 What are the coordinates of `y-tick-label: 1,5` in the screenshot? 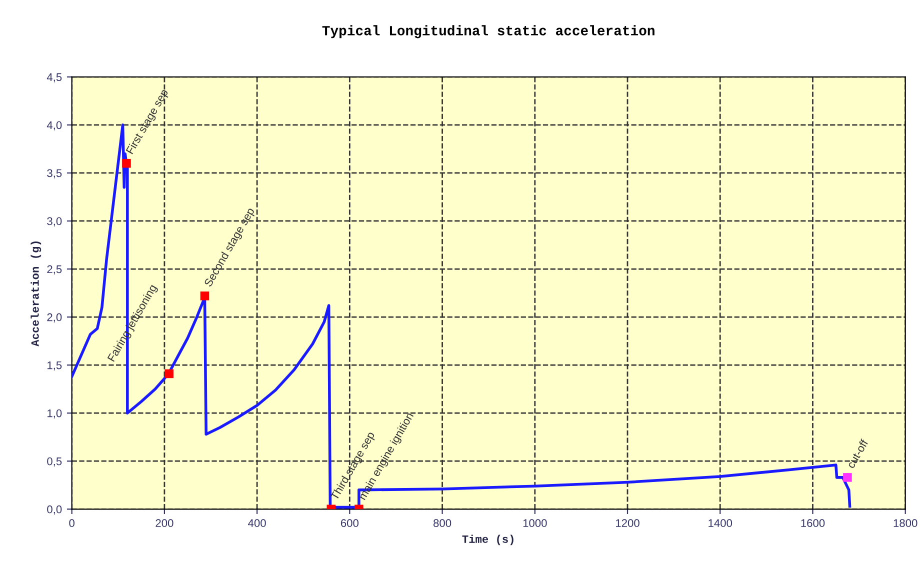 It's located at (55, 366).